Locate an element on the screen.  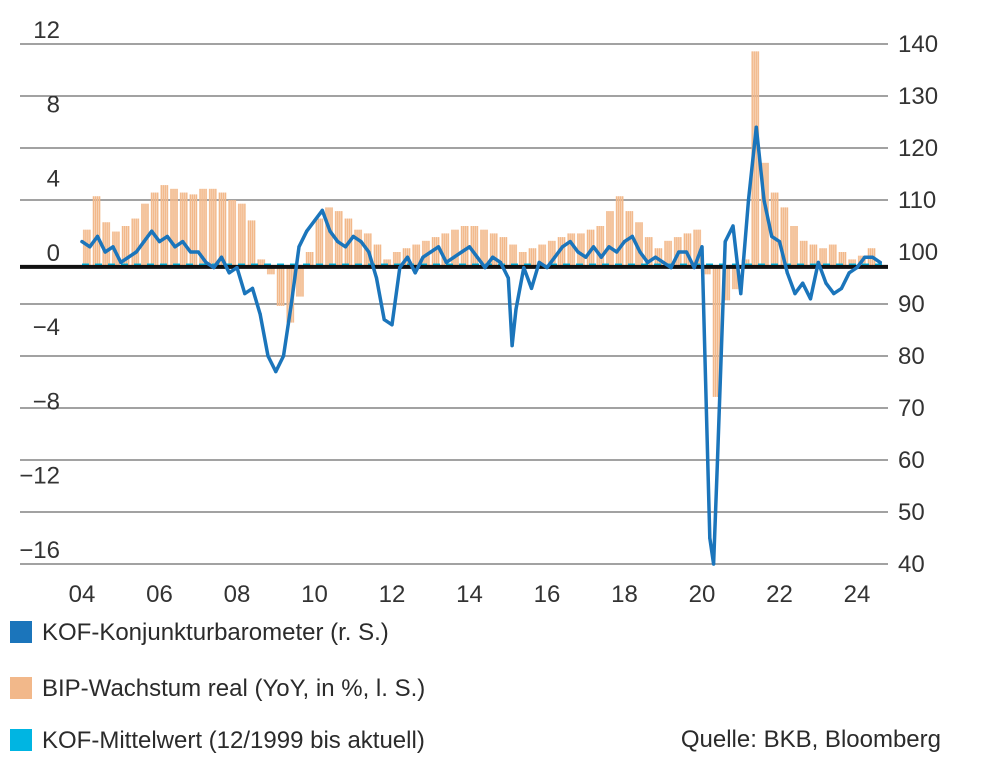
x-tick-label: 08 is located at coordinates (237, 594).